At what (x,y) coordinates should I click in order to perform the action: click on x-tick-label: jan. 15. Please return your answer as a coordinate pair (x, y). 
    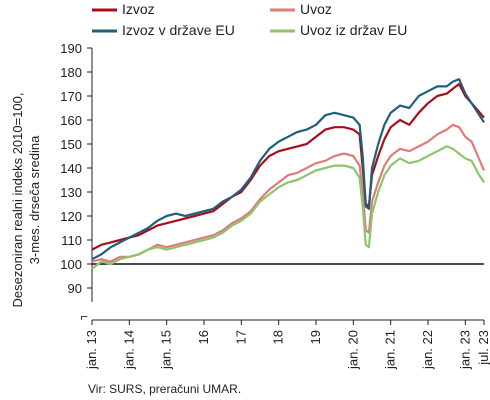
    Looking at the image, I should click on (166, 350).